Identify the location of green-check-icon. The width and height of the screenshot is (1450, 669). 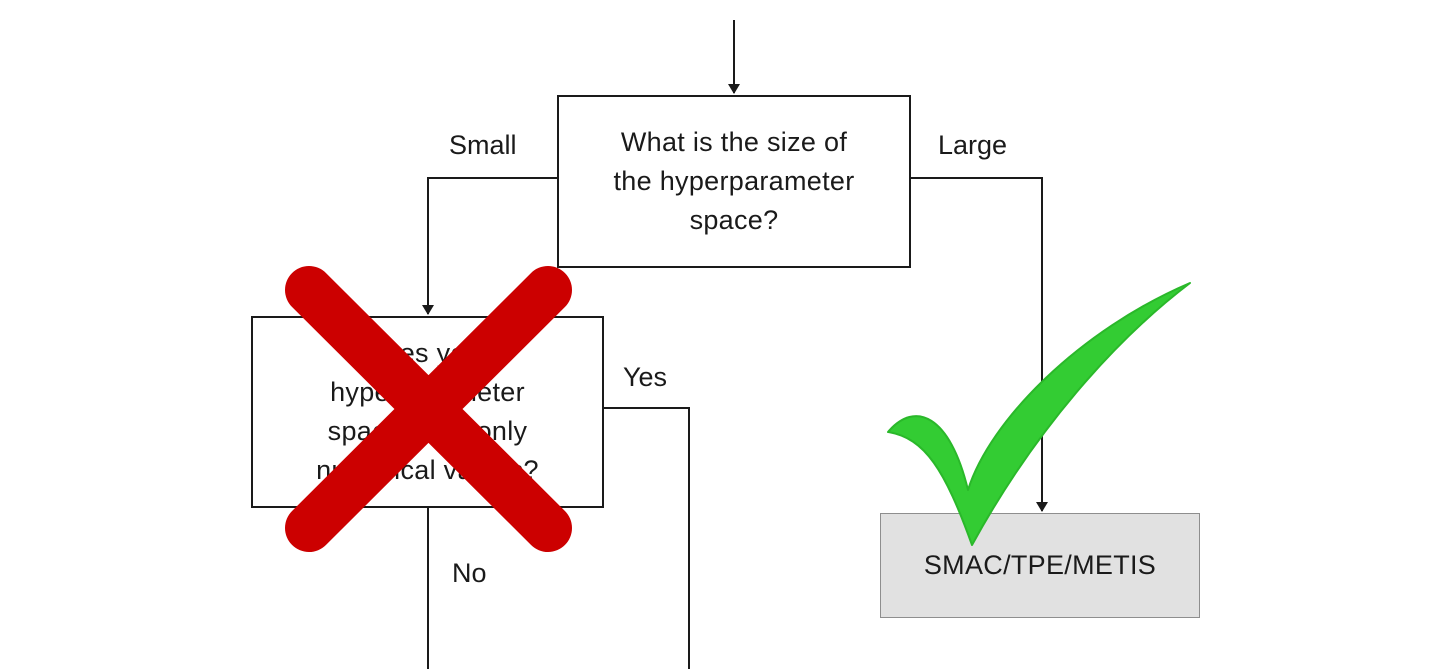
(1039, 414).